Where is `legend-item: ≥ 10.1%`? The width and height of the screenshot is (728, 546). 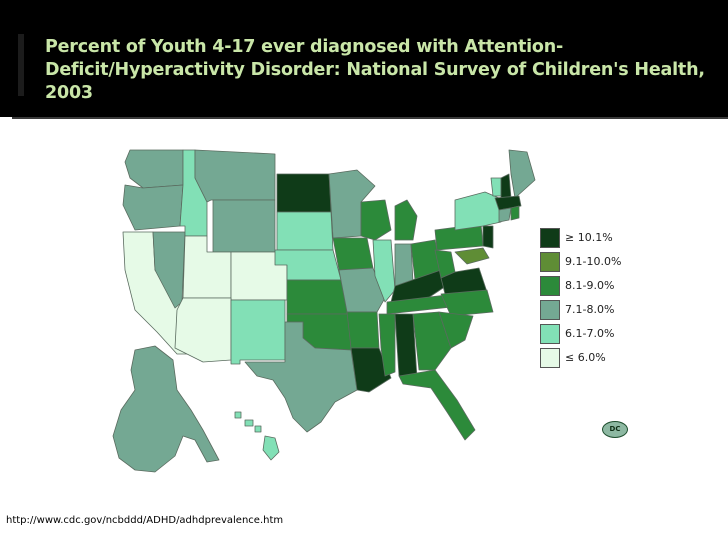 legend-item: ≥ 10.1% is located at coordinates (590, 238).